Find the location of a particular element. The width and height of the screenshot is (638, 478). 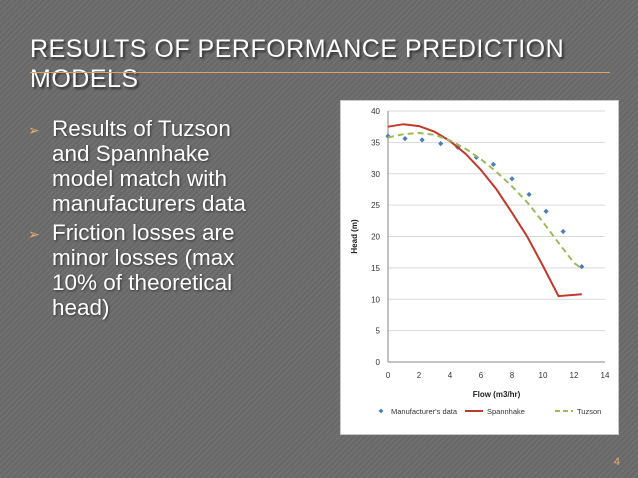

page-number: 4 is located at coordinates (616, 462).